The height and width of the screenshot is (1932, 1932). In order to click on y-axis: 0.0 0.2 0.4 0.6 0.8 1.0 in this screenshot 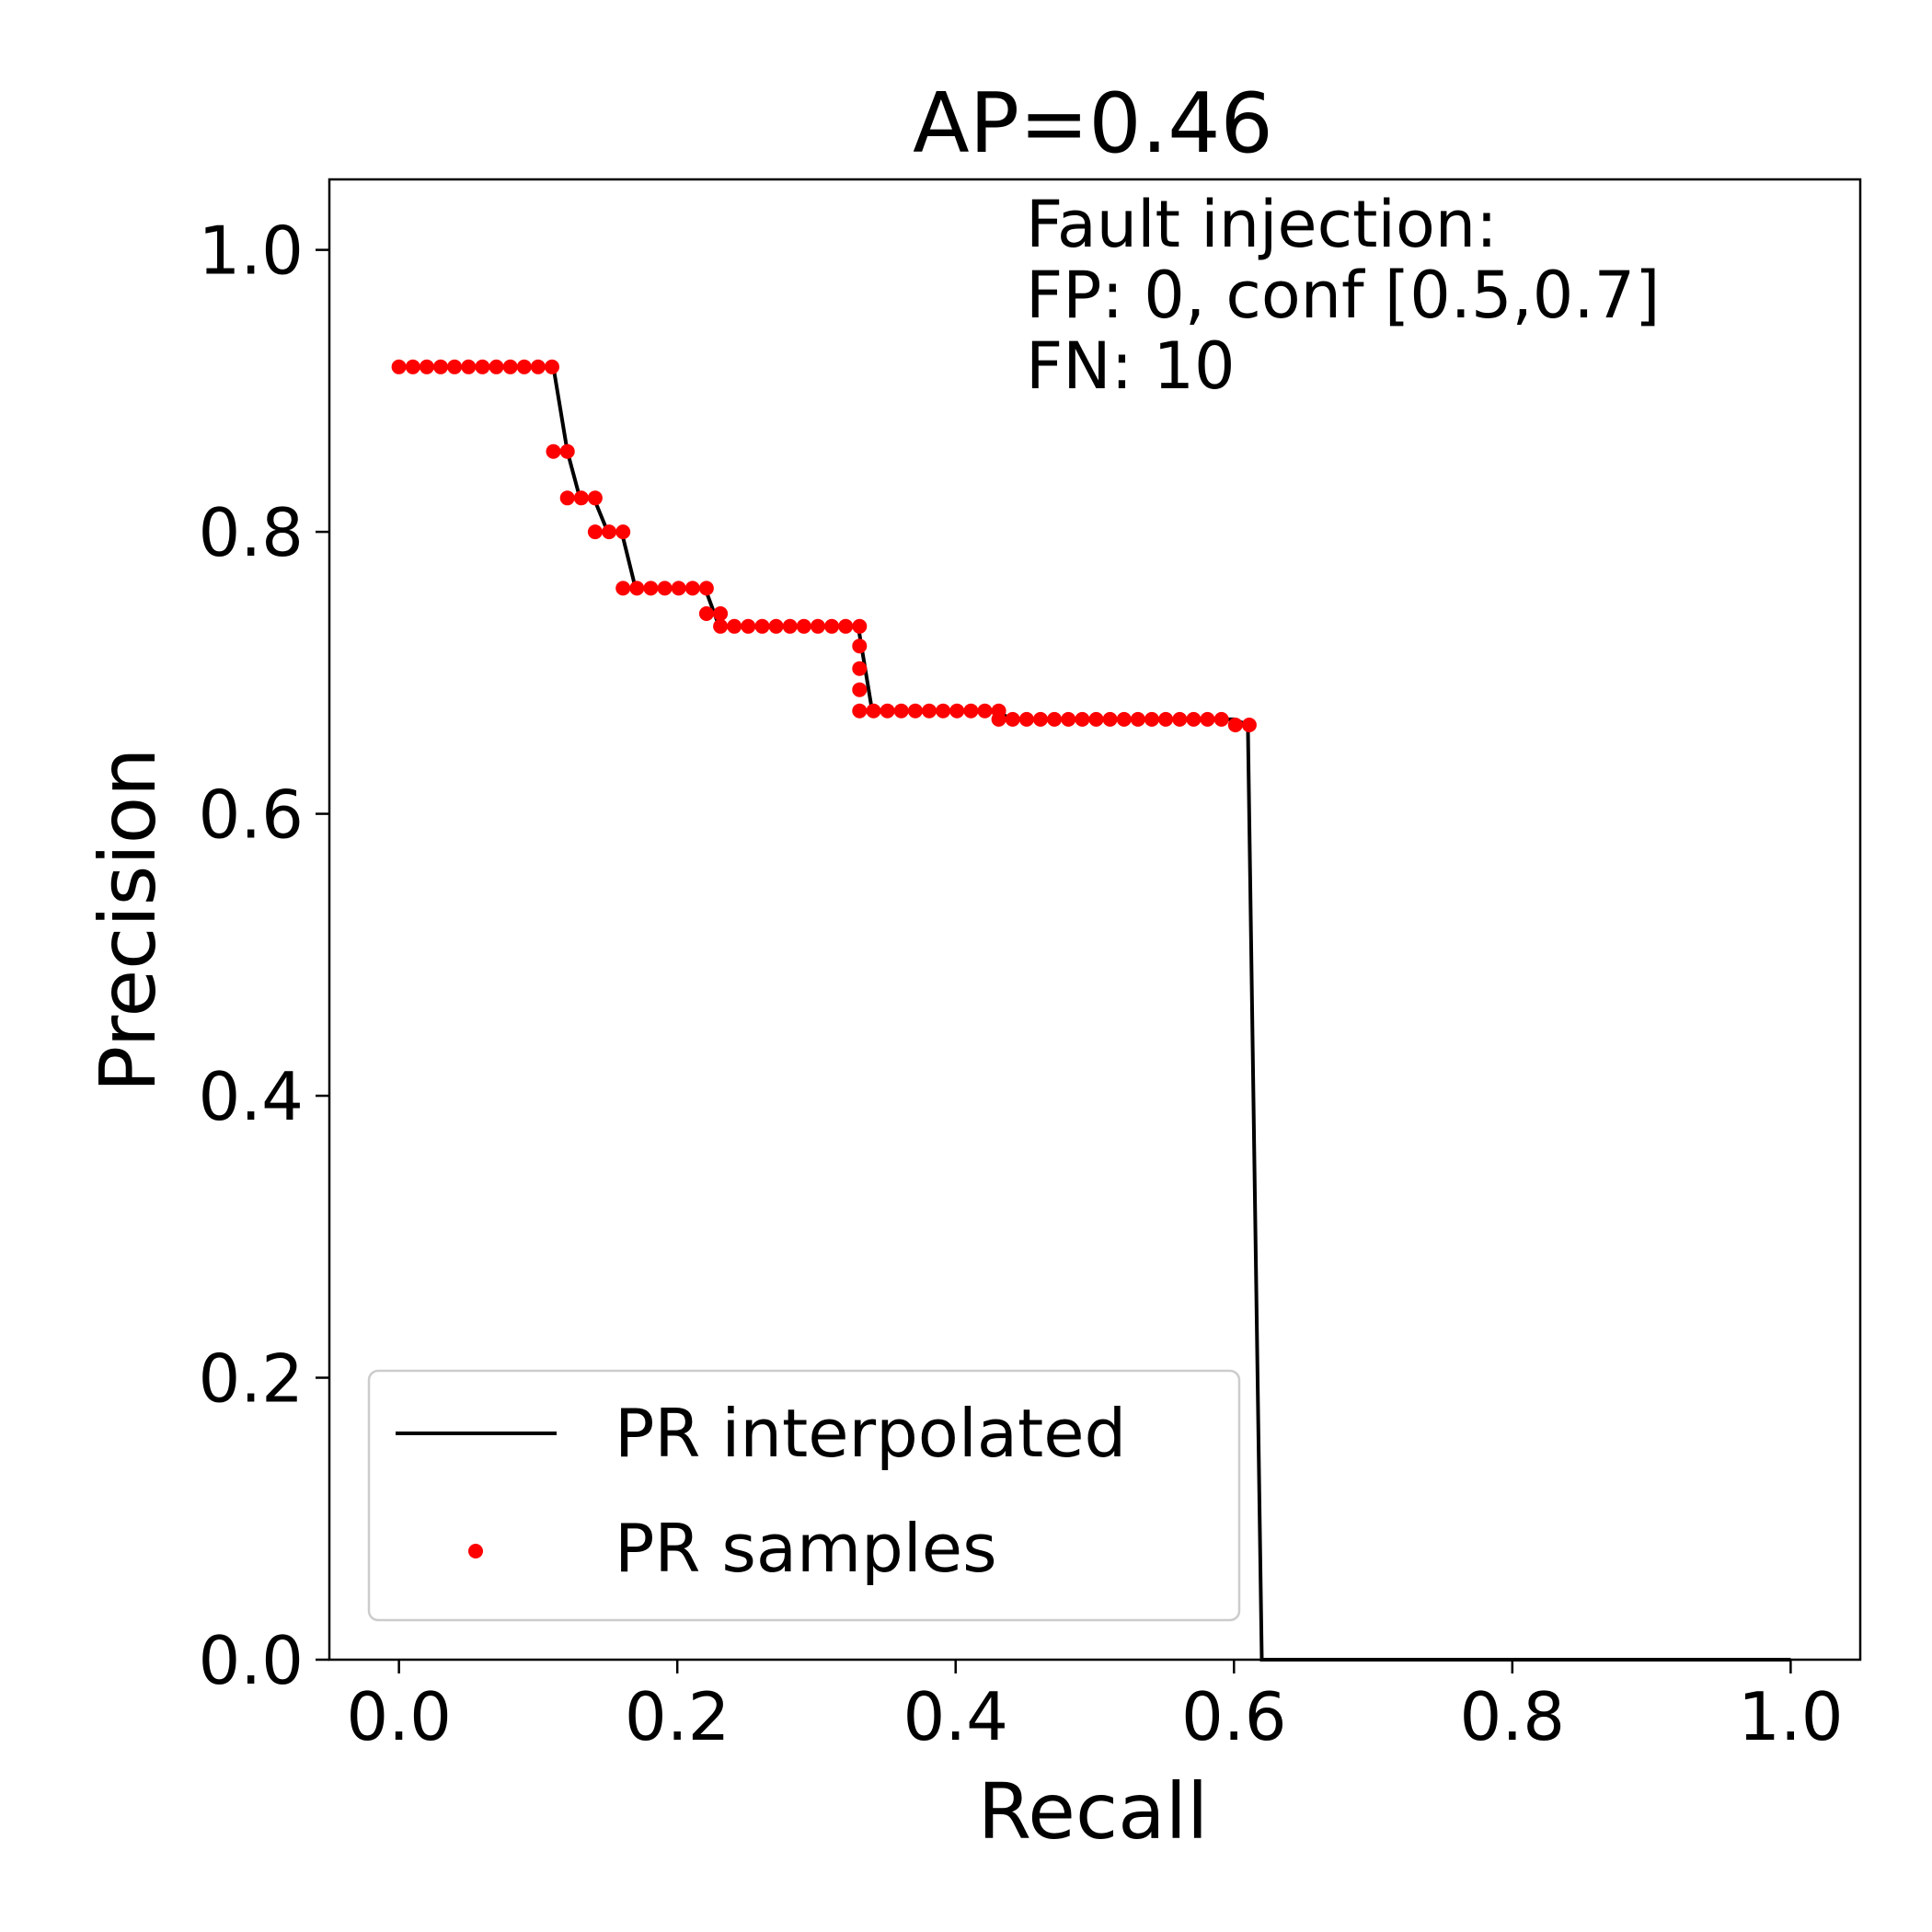, I will do `click(263, 956)`.